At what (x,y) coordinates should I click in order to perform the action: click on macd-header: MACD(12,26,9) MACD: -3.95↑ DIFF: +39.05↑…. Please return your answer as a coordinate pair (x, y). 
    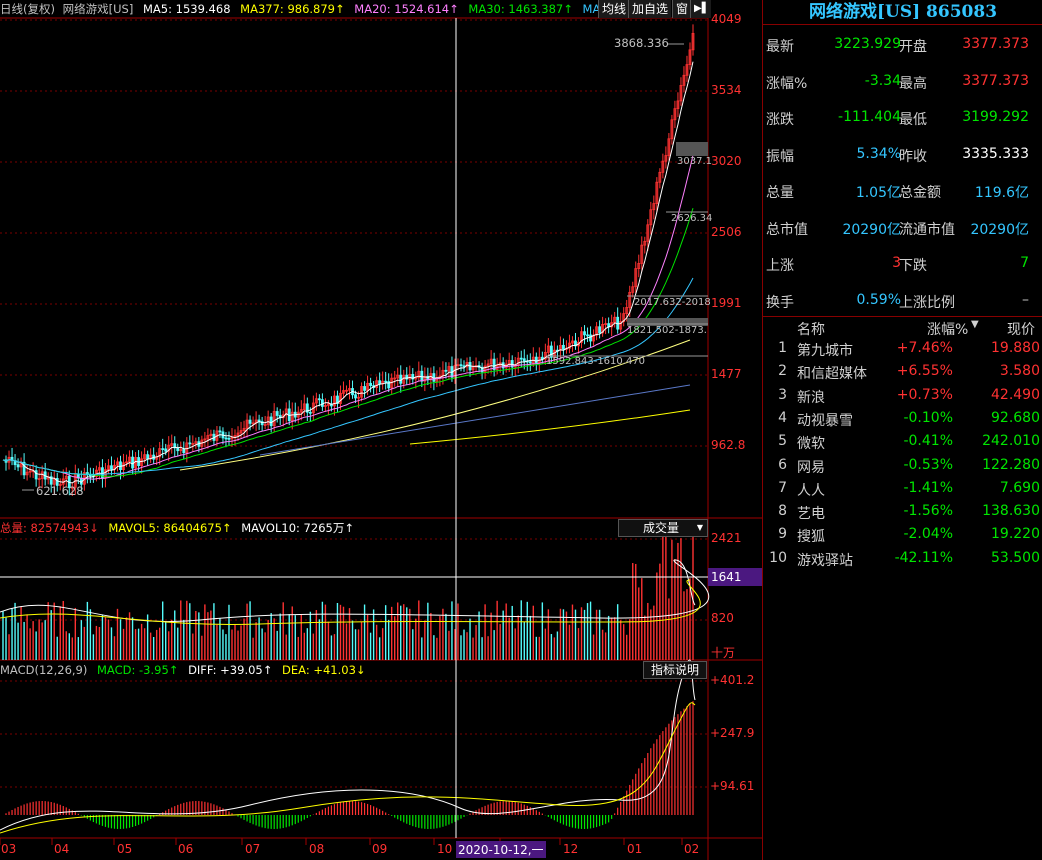
    Looking at the image, I should click on (186, 670).